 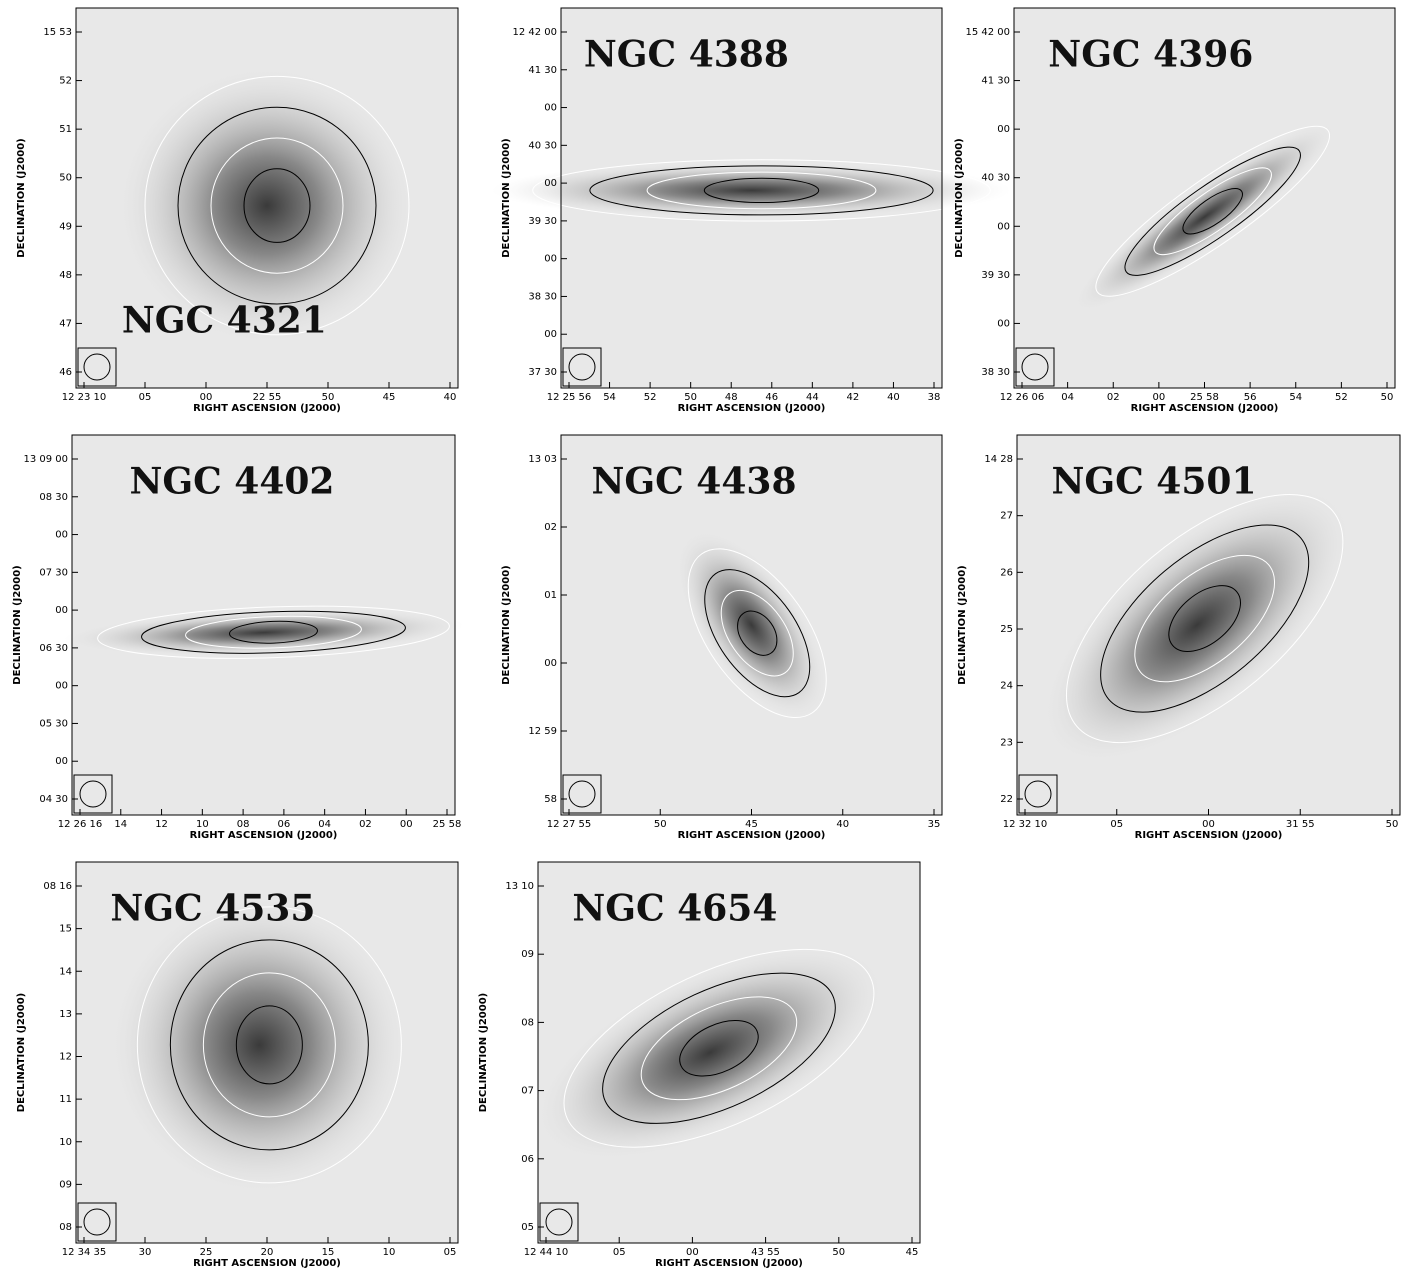 I want to click on y-tick-label: 50, so click(x=65, y=178).